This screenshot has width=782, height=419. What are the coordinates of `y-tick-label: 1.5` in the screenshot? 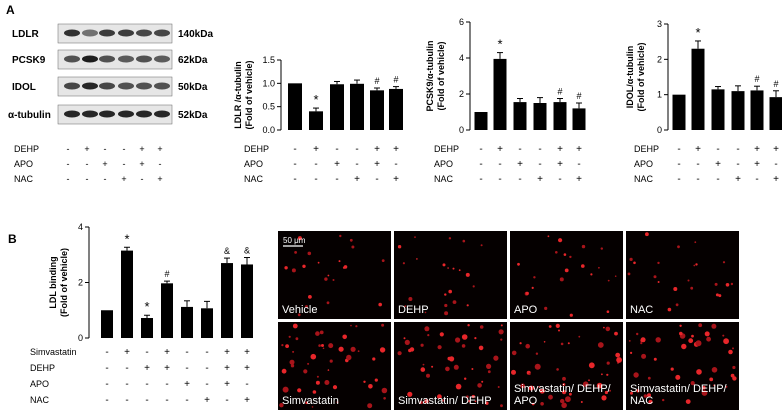 It's located at (268, 60).